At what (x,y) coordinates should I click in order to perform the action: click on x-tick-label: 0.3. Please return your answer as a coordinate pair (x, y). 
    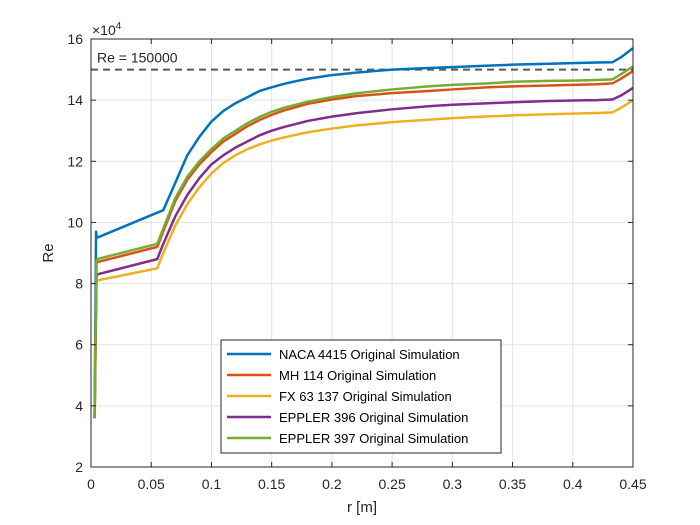
    Looking at the image, I should click on (453, 484).